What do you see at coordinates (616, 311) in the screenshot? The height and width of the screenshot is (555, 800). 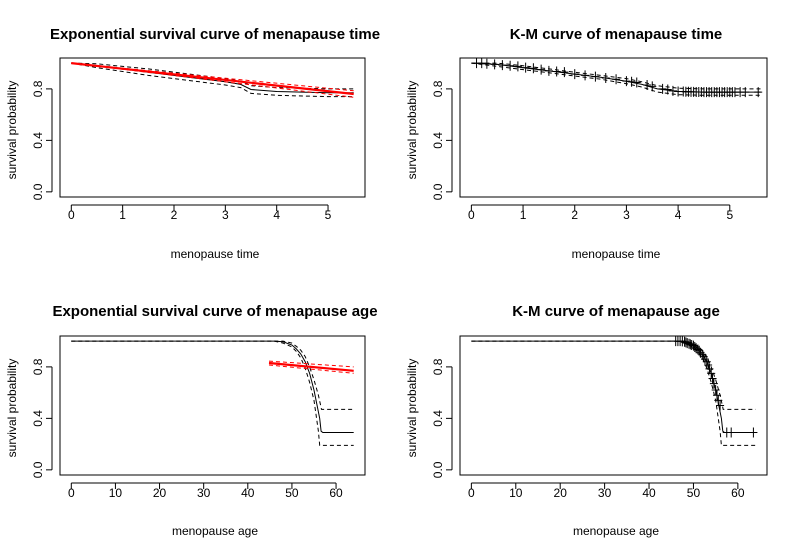 I see `panel-title: K-M curve of menapause age` at bounding box center [616, 311].